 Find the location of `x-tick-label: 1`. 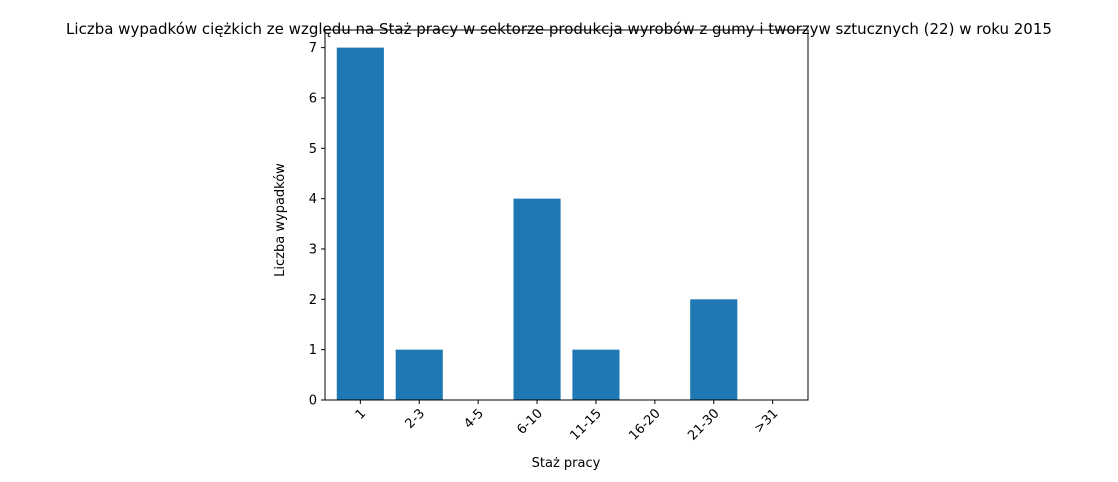

x-tick-label: 1 is located at coordinates (361, 414).